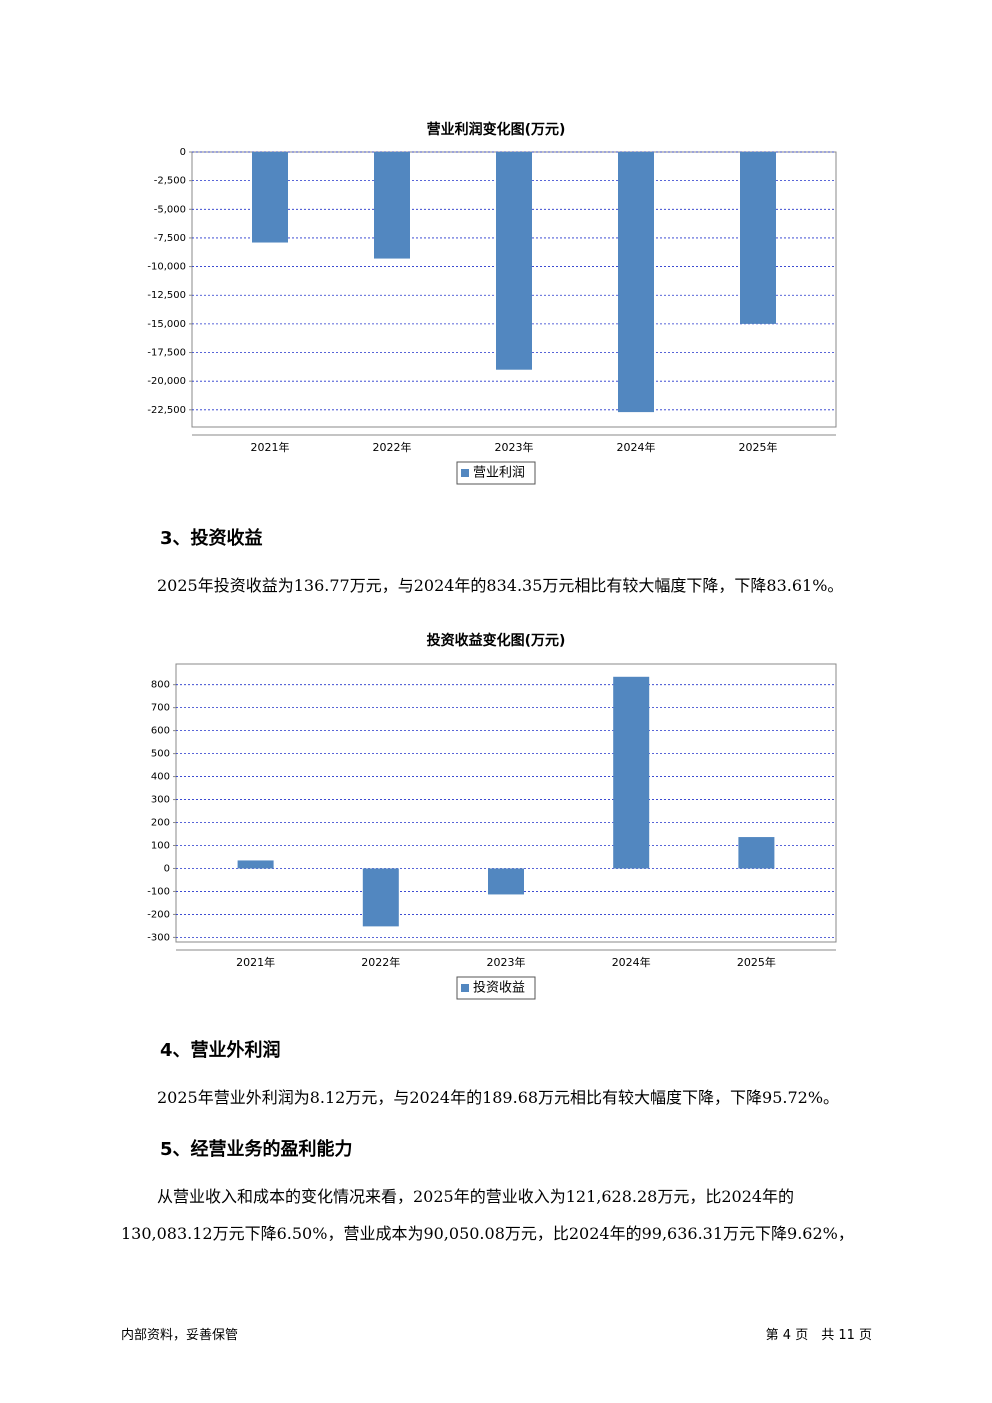  I want to click on section-heading: 5、经营业务的盈利能力, so click(256, 1149).